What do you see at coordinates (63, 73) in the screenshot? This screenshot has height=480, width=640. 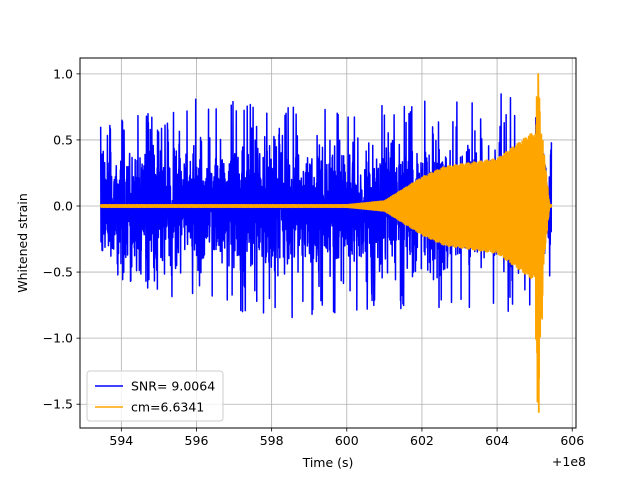 I see `y-tick-label: 1.0` at bounding box center [63, 73].